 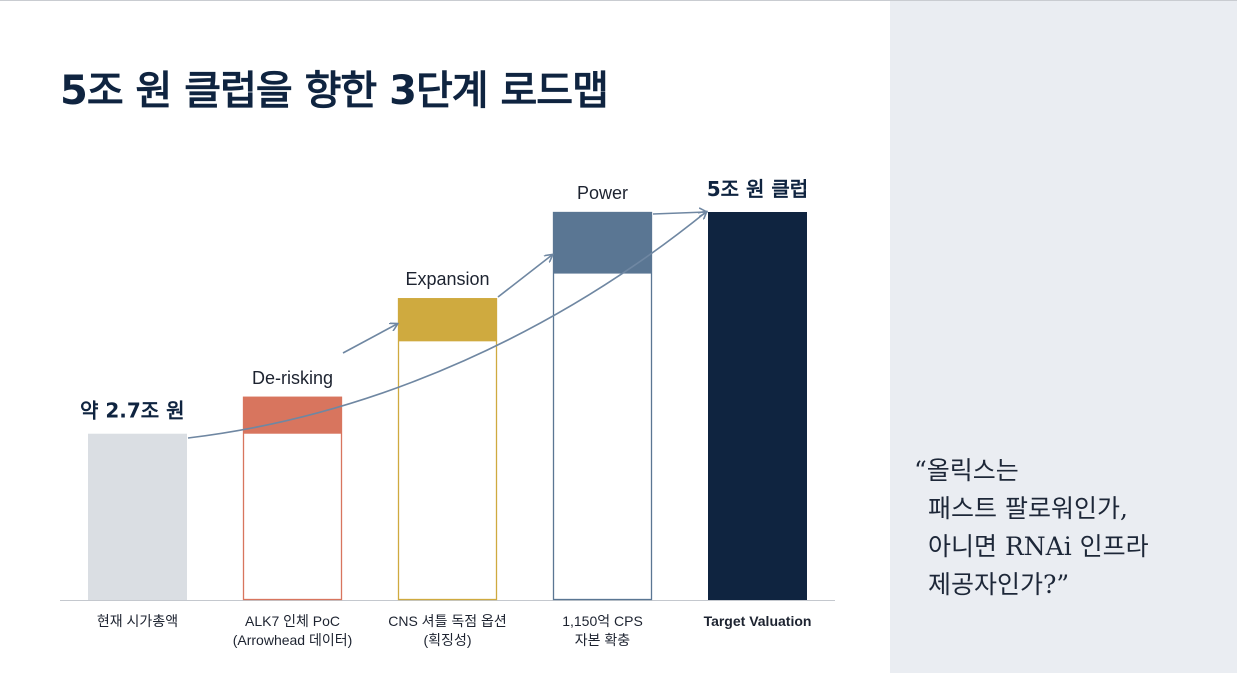 What do you see at coordinates (999, 584) in the screenshot?
I see `quote-line-4: 제공자인가?”` at bounding box center [999, 584].